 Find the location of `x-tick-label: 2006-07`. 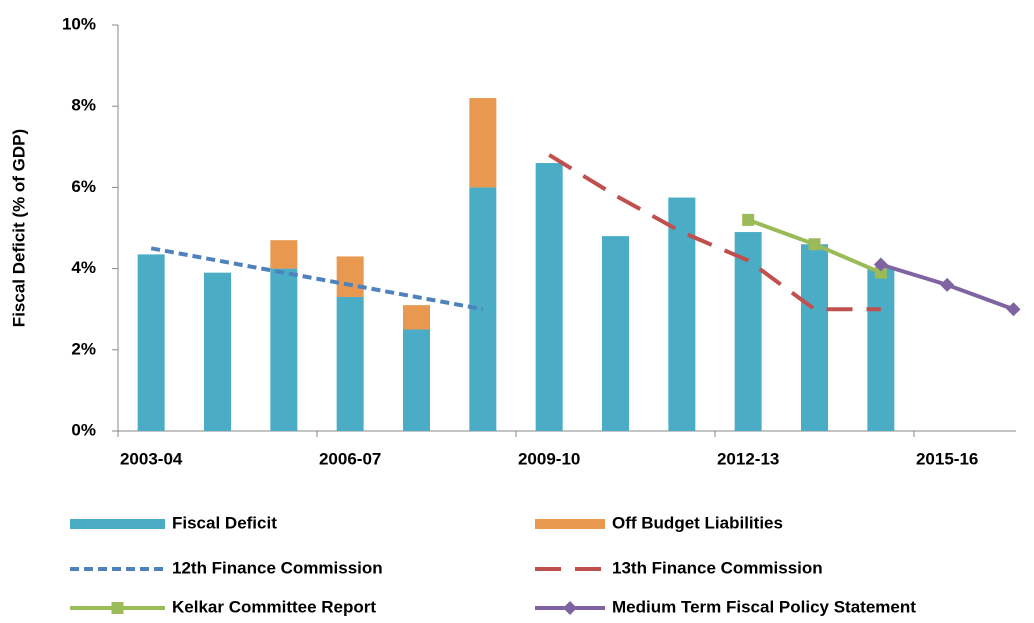

x-tick-label: 2006-07 is located at coordinates (350, 458).